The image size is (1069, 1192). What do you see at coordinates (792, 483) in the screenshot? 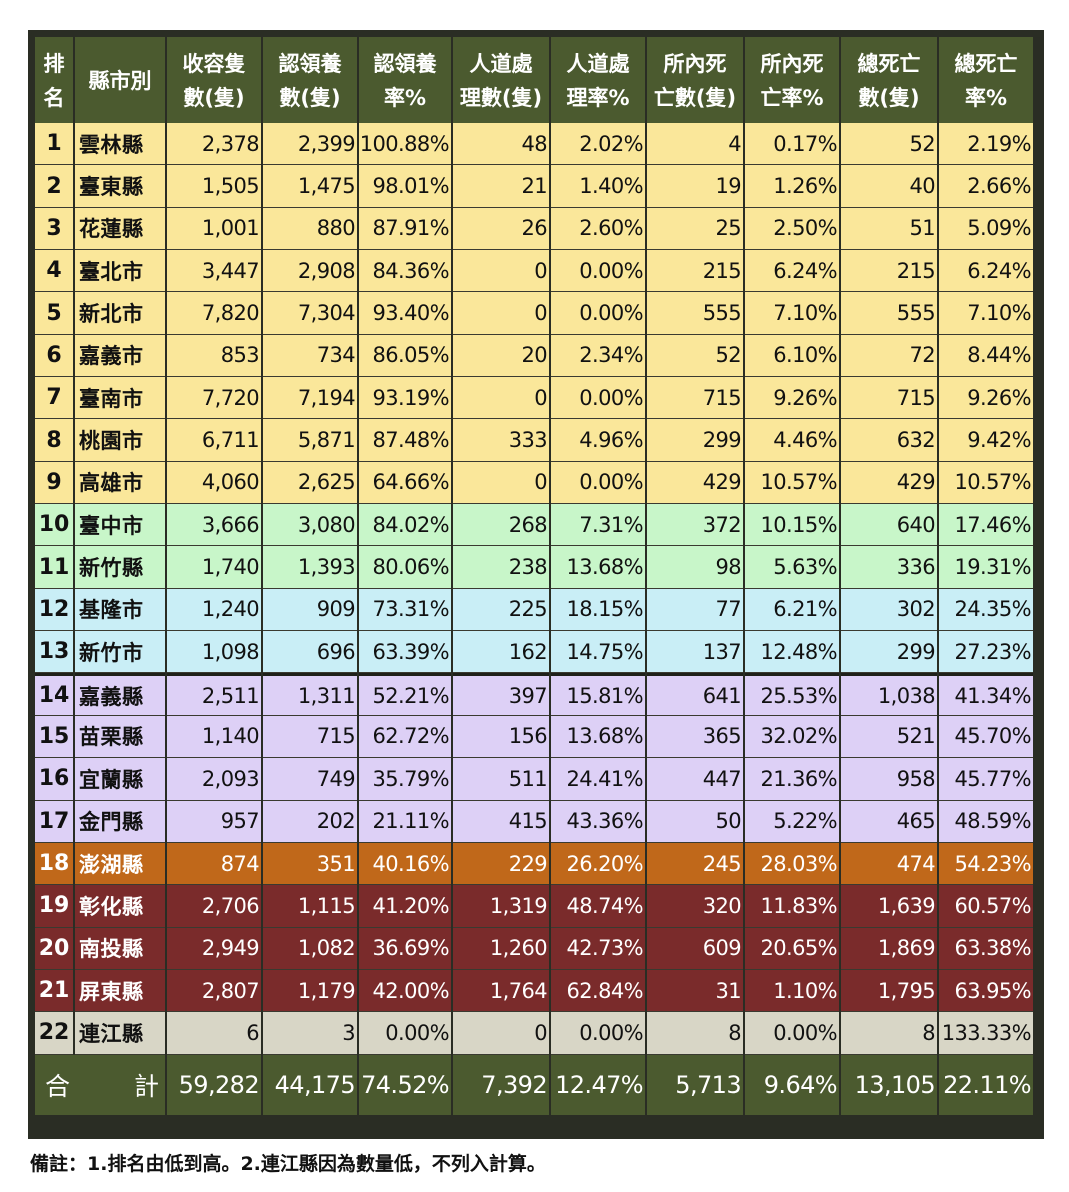
I see `table-cell-shelter-death-rate: 10.57%` at bounding box center [792, 483].